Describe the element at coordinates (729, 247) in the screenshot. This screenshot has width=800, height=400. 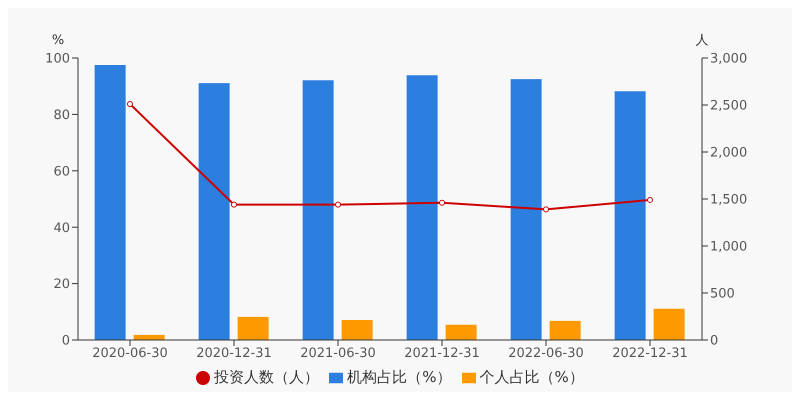
I see `y2-tick-label: 1,000` at that location.